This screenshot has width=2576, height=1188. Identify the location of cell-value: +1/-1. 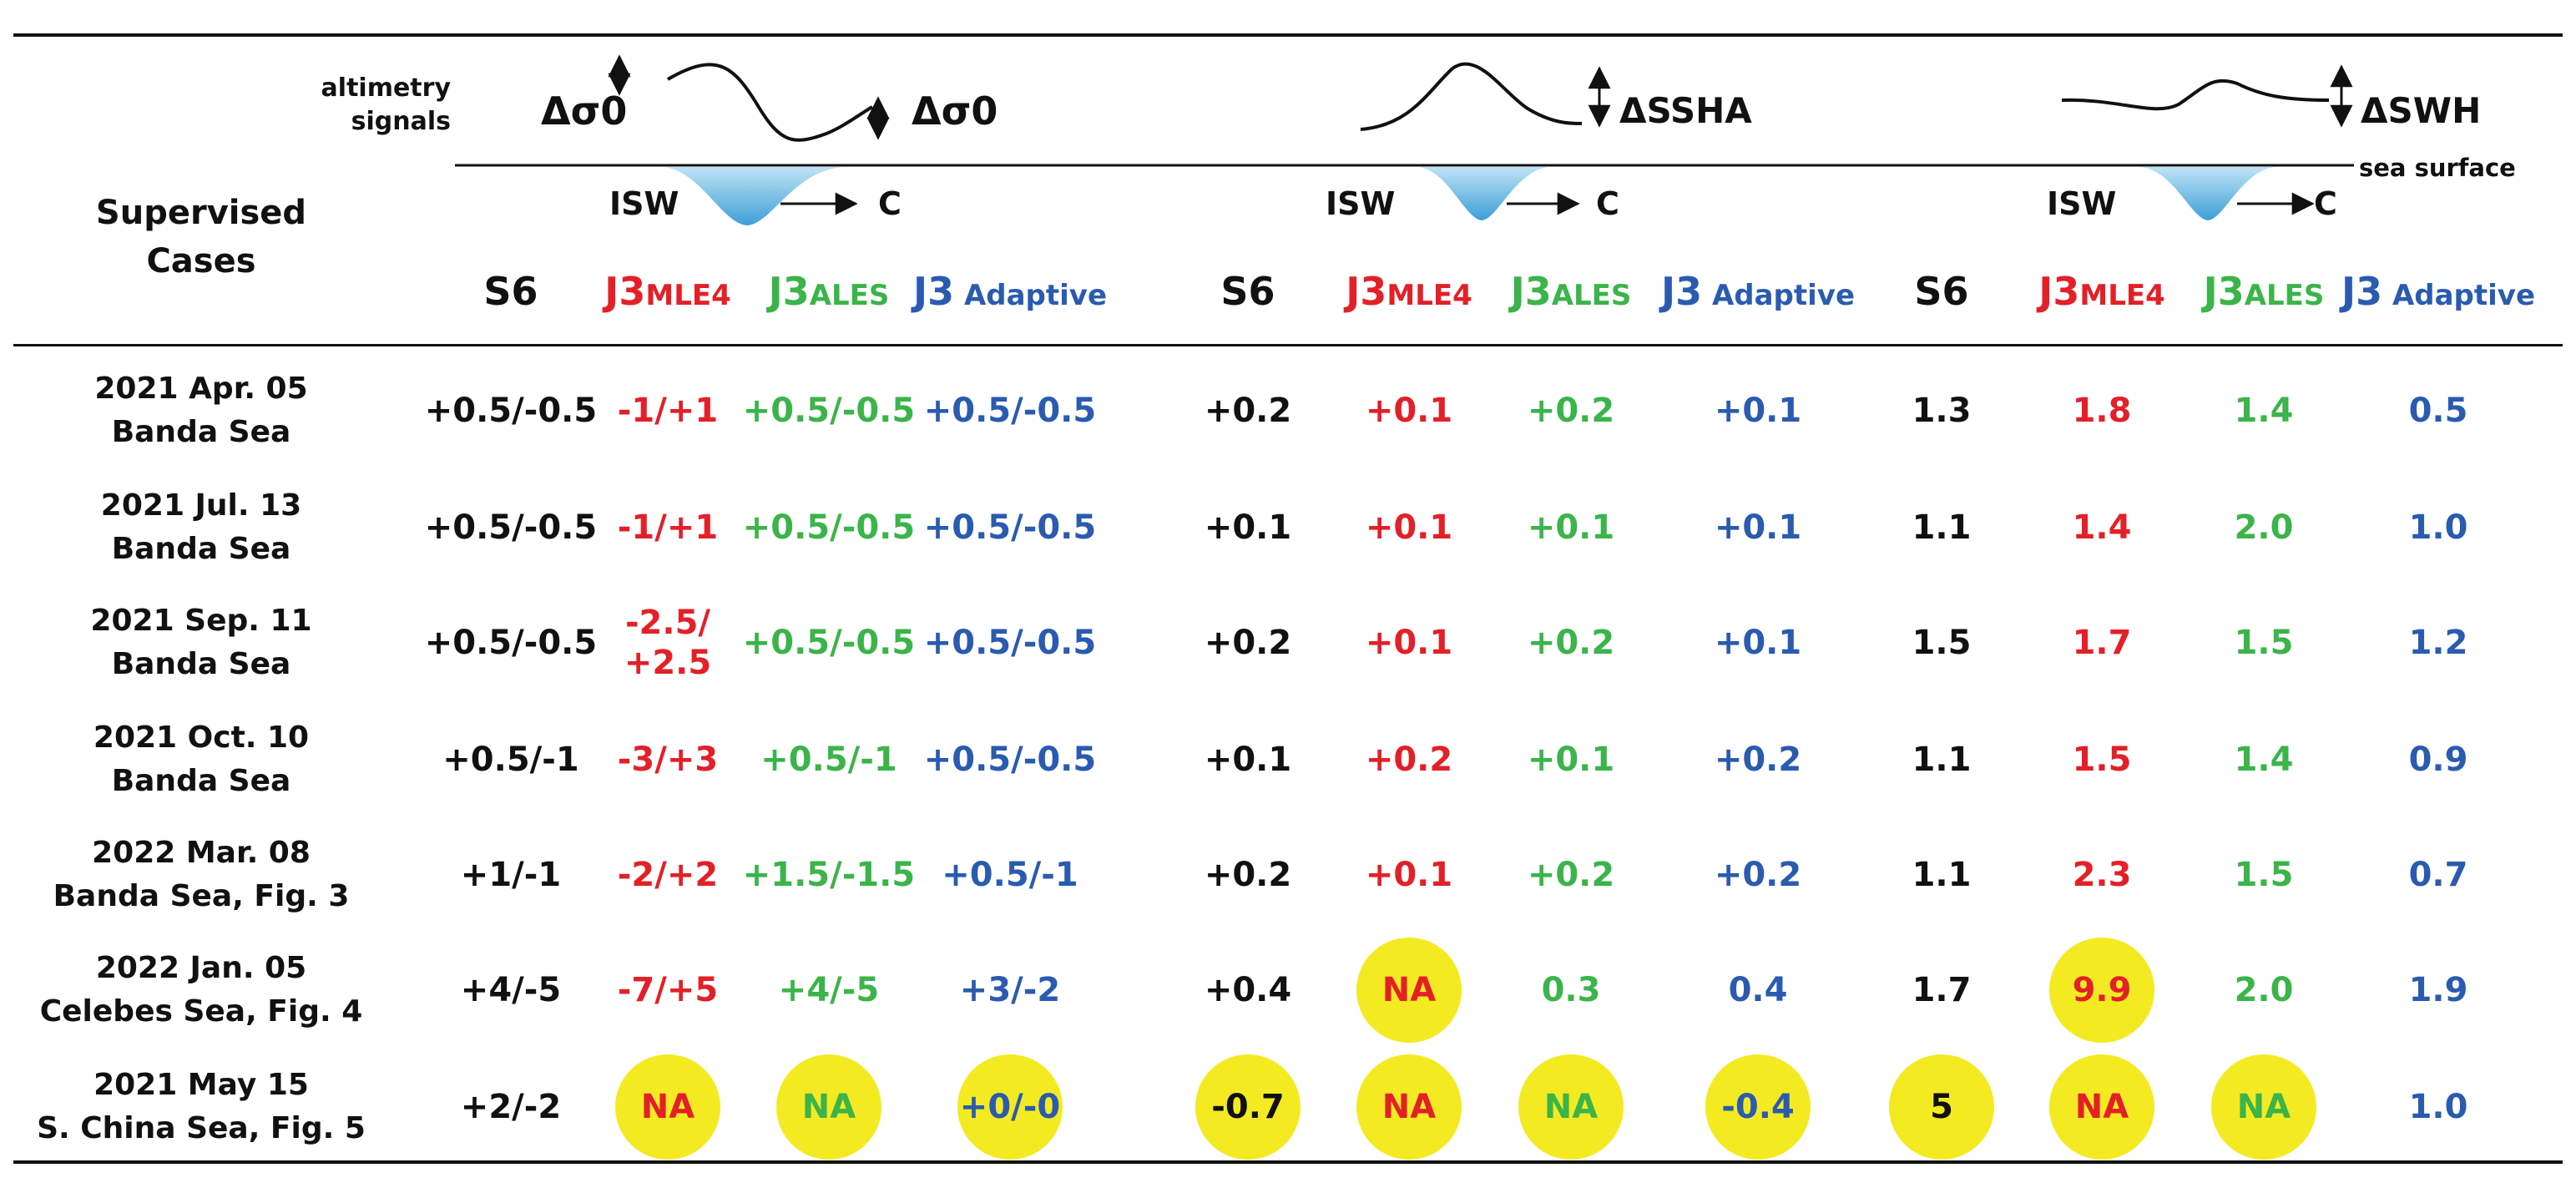
(511, 875).